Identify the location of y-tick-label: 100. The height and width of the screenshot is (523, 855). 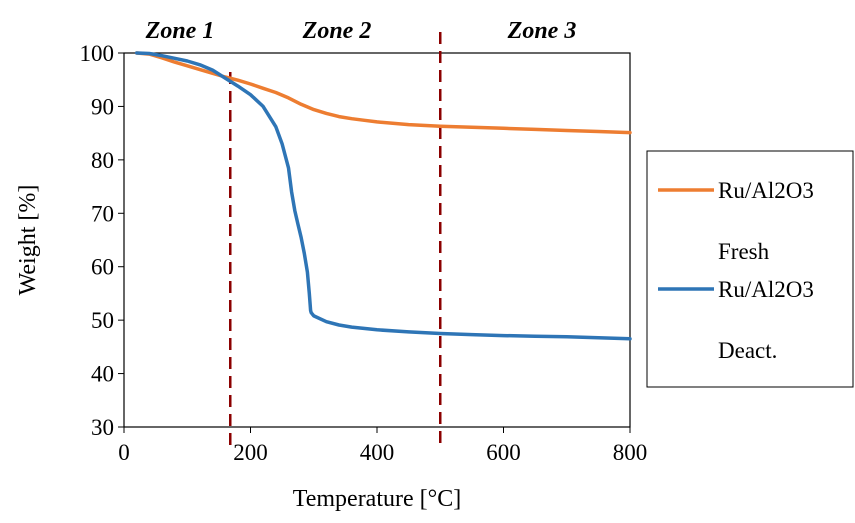
(97, 53).